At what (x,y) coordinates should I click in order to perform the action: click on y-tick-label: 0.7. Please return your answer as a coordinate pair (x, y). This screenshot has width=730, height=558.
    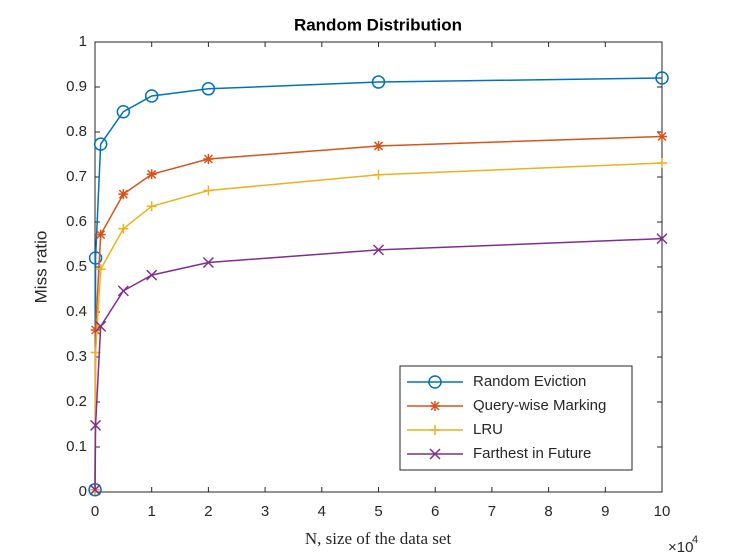
    Looking at the image, I should click on (76, 176).